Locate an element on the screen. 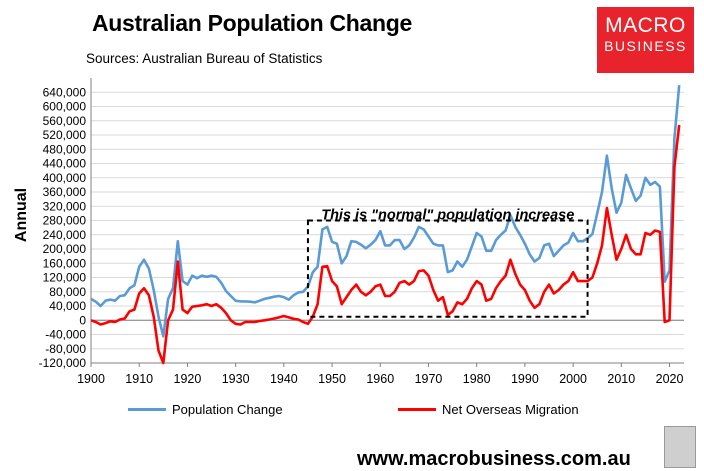 The width and height of the screenshot is (704, 471). y-tick-label: 640,000 is located at coordinates (65, 92).